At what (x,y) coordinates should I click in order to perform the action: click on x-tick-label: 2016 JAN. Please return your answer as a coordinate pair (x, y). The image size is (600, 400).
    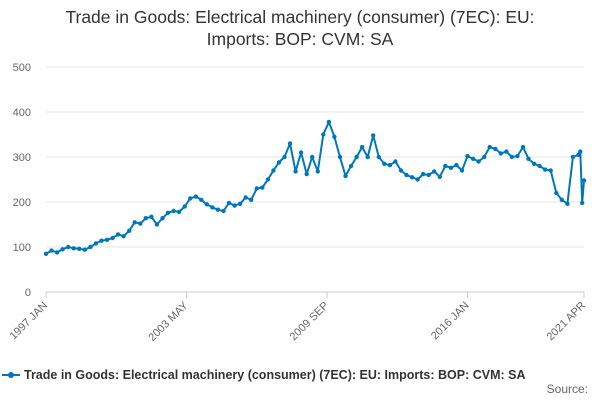
    Looking at the image, I should click on (450, 321).